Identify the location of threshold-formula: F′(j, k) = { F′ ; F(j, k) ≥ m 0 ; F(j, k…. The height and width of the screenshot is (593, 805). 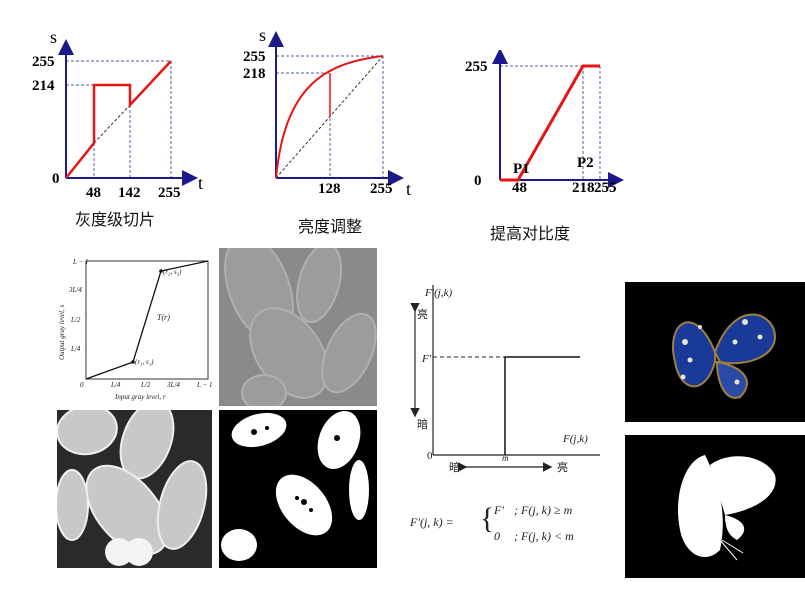
(492, 522).